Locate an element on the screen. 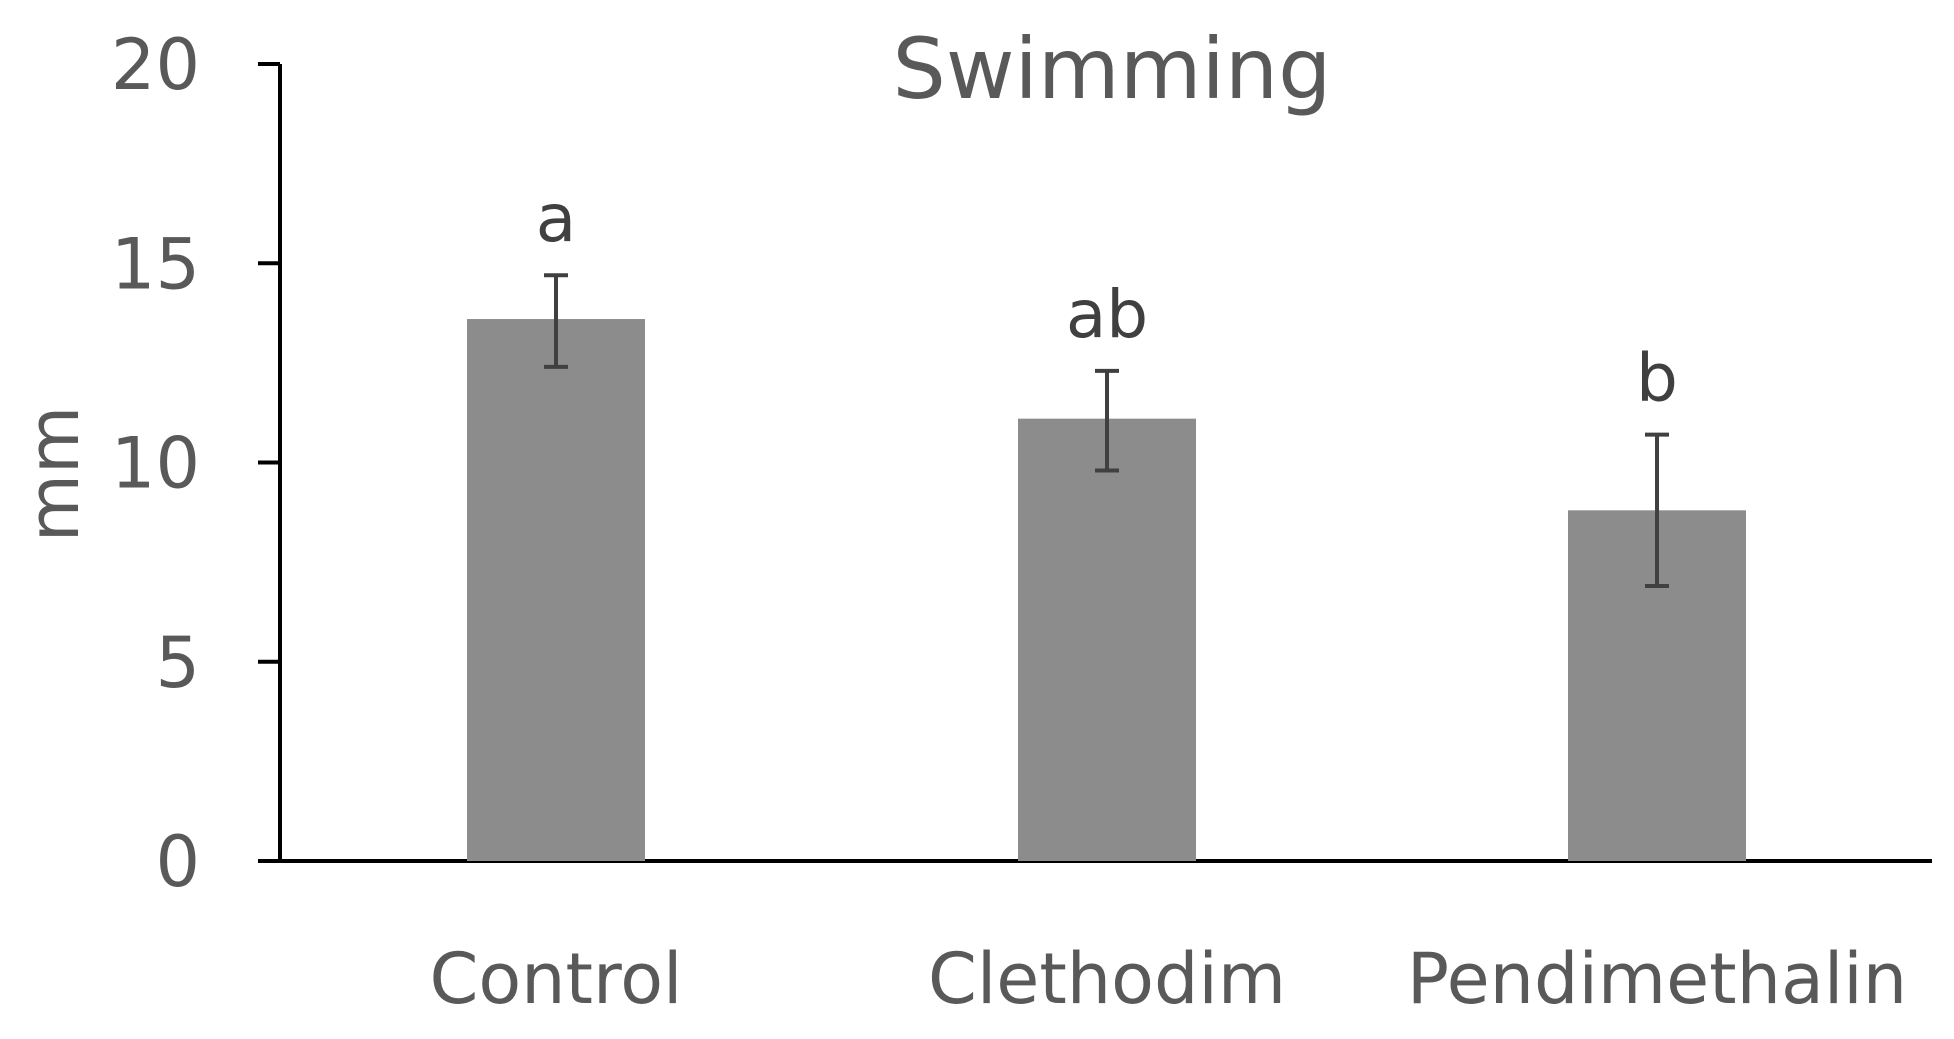 The height and width of the screenshot is (1039, 1954). chart-title: Swimming is located at coordinates (1112, 69).